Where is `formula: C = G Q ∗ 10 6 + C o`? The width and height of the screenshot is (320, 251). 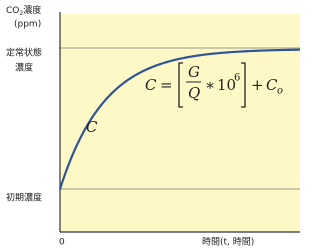
formula: C = G Q ∗ 10 6 + C o is located at coordinates (214, 85).